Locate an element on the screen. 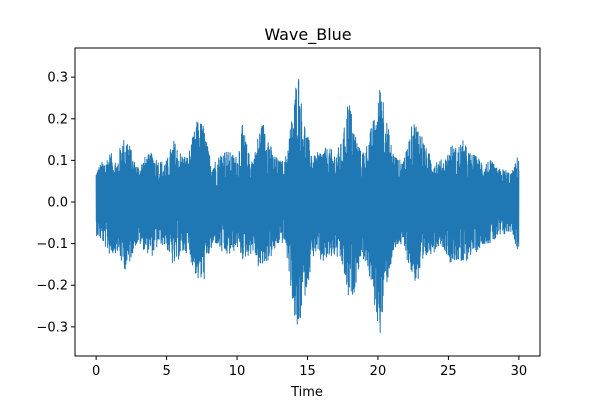 The width and height of the screenshot is (600, 400). y-tick-label: −0.2 is located at coordinates (52, 286).